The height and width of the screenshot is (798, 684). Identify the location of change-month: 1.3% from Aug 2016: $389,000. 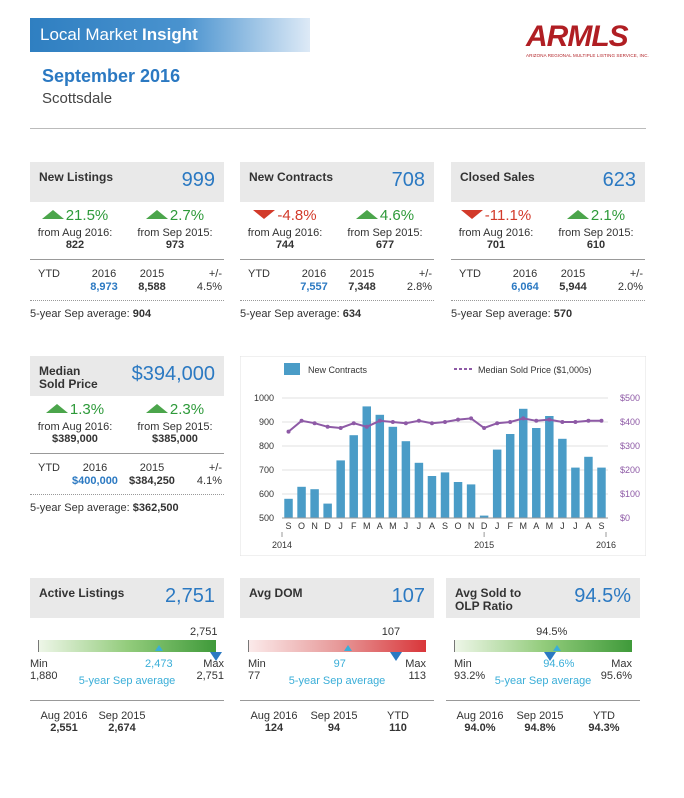
(75, 423).